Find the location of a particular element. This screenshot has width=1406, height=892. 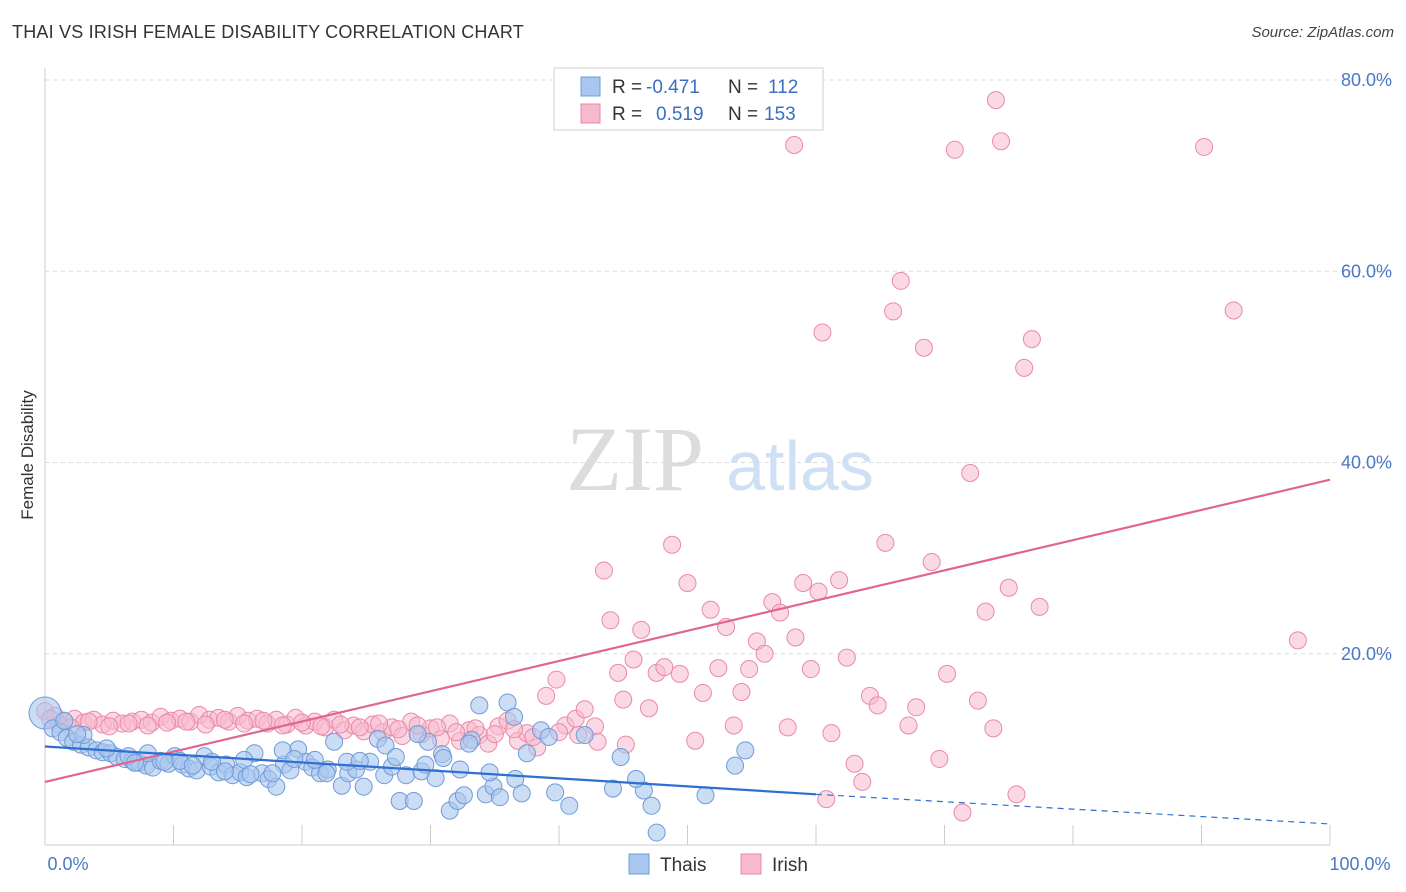

irish-legend-label: Irish is located at coordinates (790, 865).